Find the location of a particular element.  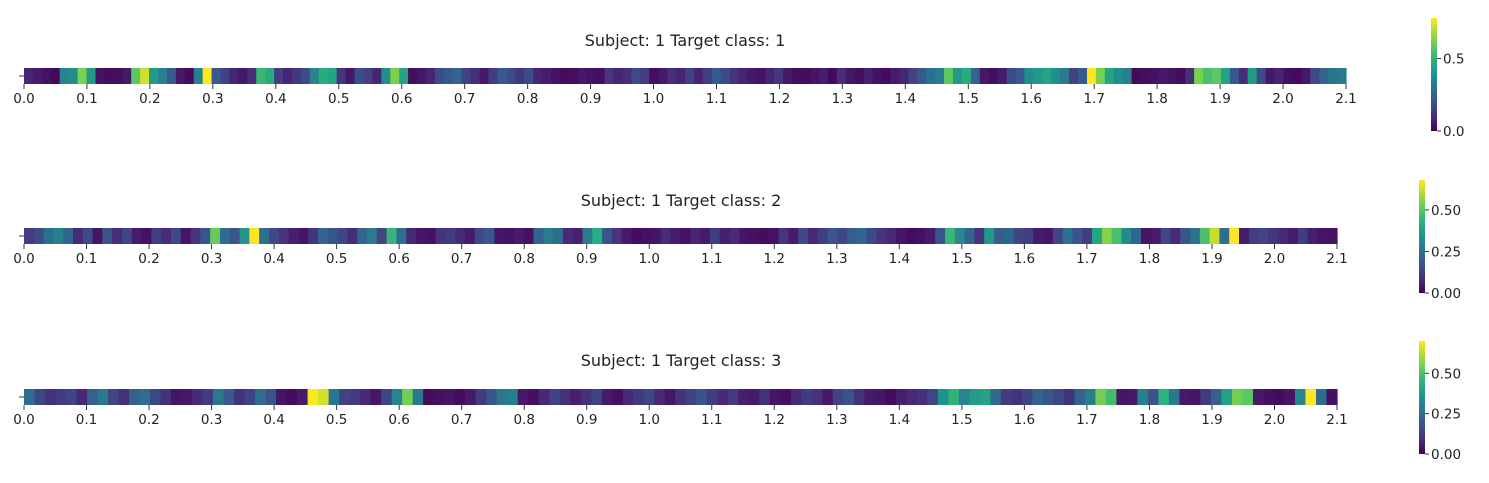

x-tick-label: 0.9 is located at coordinates (586, 259).